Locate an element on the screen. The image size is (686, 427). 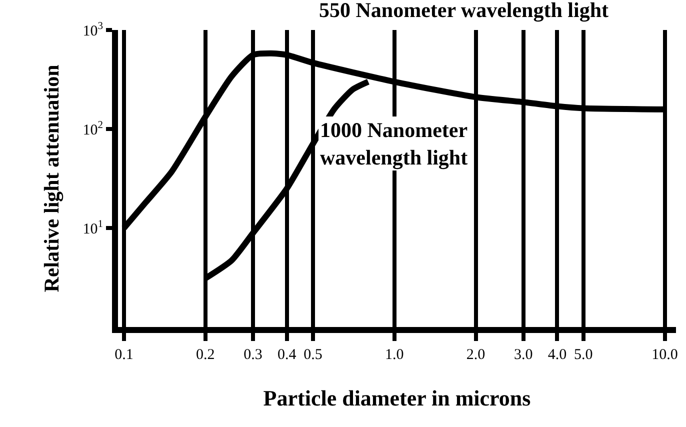
x-tick-label: 10.0 is located at coordinates (665, 355).